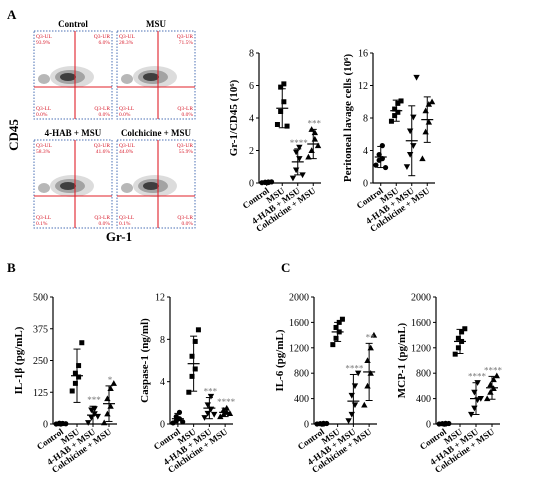  What do you see at coordinates (363, 54) in the screenshot?
I see `y-tick-label: 16` at bounding box center [363, 54].